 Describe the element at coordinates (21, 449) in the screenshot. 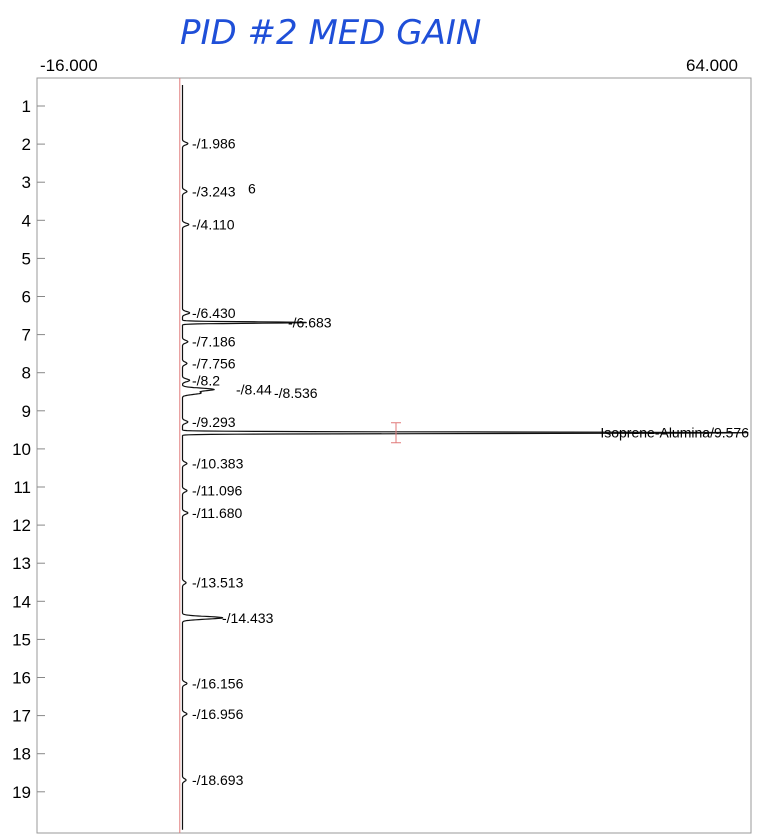

I see `y-tick-label: 10` at that location.